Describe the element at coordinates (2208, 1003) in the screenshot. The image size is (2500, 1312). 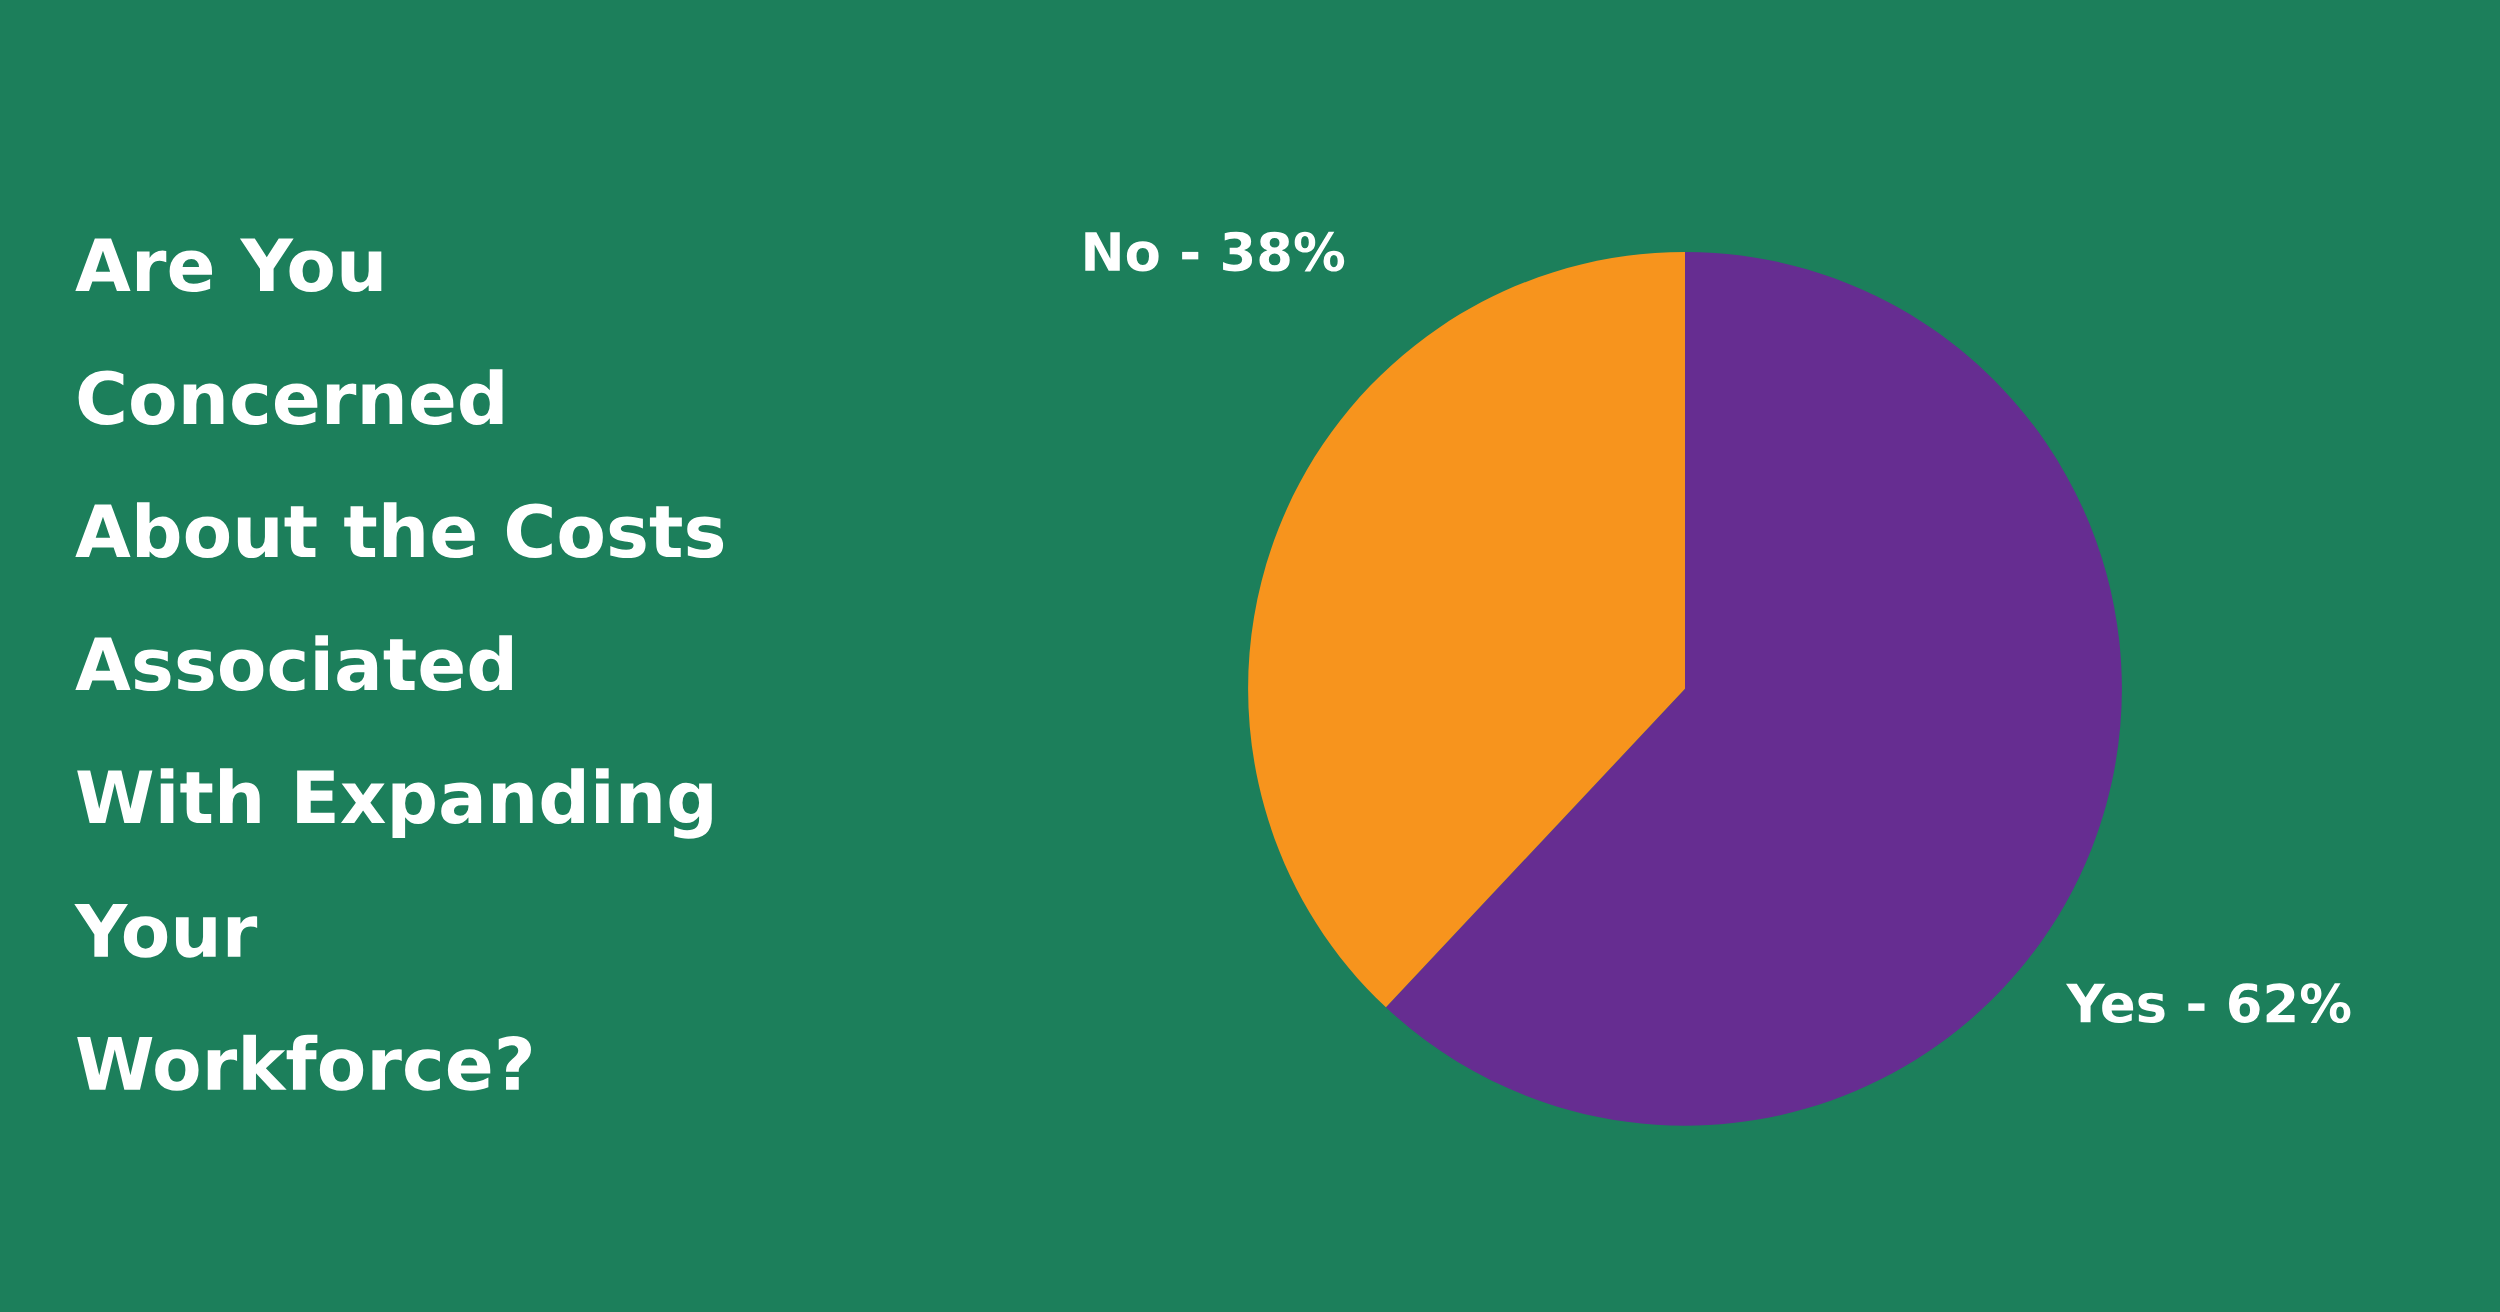
I see `slice-label: Yes - 62%` at that location.